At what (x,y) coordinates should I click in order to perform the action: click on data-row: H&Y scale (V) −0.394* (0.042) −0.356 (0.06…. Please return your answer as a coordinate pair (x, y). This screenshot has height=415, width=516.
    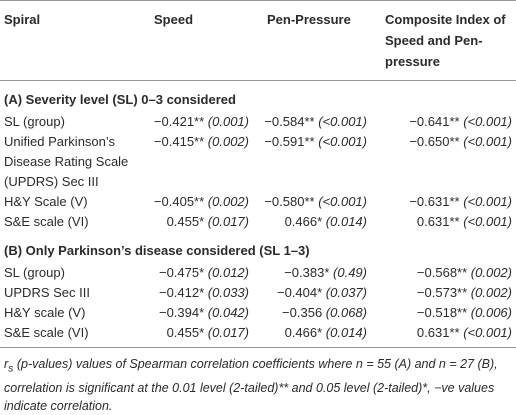
    Looking at the image, I should click on (258, 313).